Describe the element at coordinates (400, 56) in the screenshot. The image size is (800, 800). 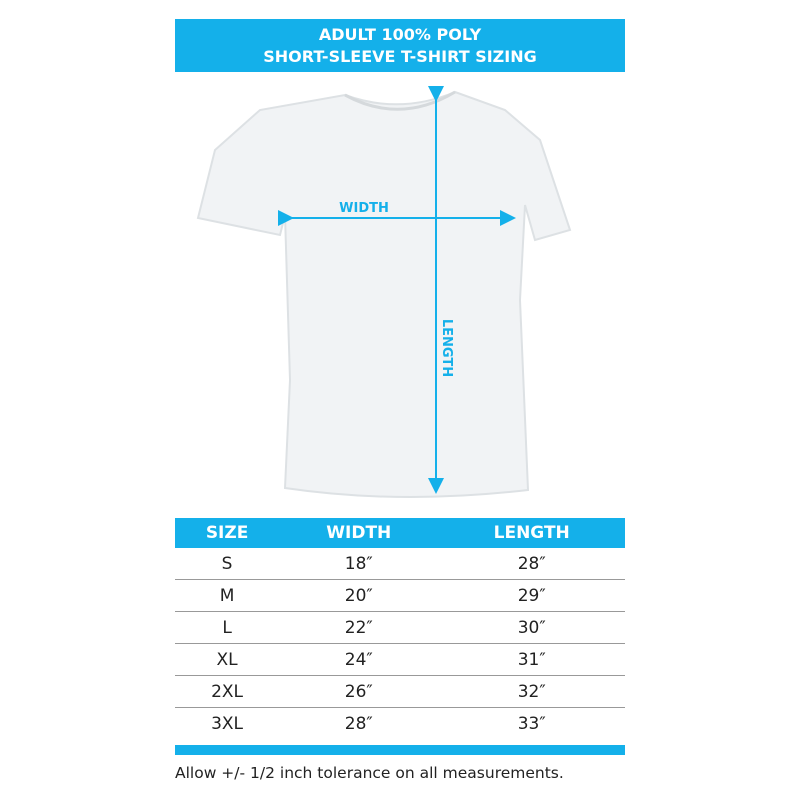
I see `title-line-2: SHORT-SLEEVE T-SHIRT SIZING` at that location.